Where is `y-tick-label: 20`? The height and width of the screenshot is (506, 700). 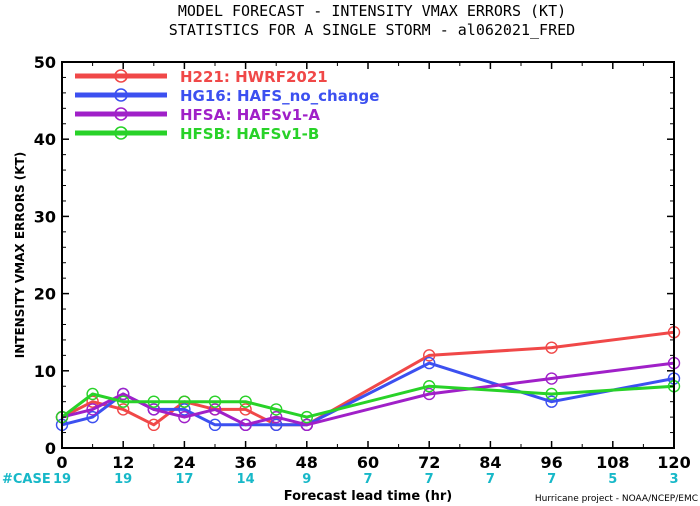
y-tick-label: 20 is located at coordinates (45, 294).